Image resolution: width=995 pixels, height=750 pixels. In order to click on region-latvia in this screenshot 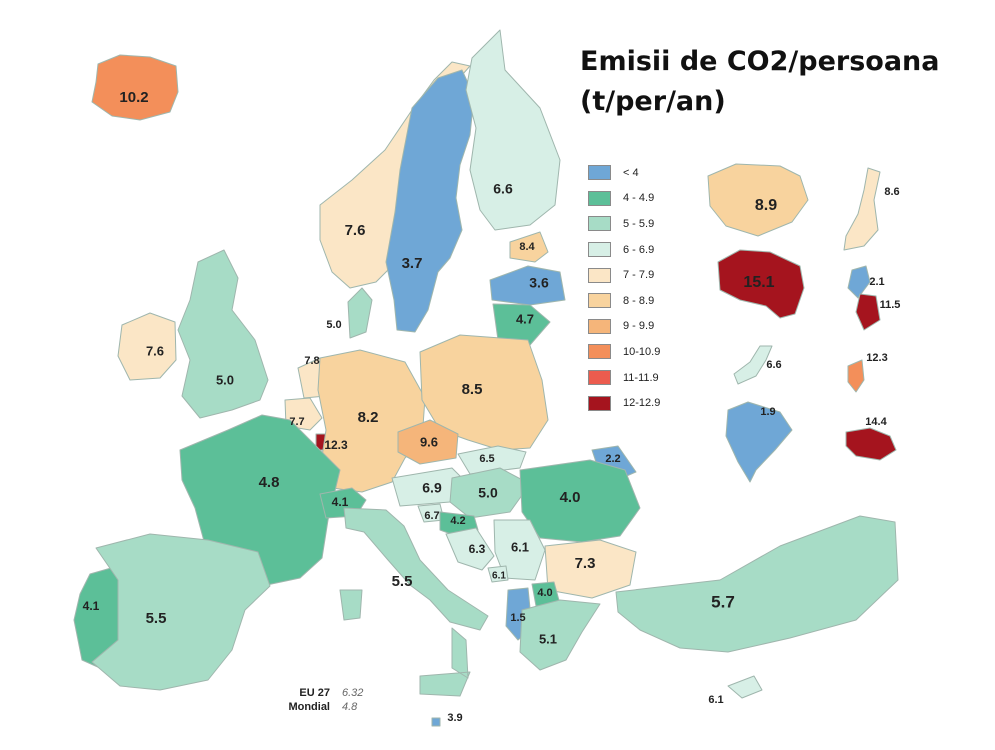, I will do `click(527, 285)`.